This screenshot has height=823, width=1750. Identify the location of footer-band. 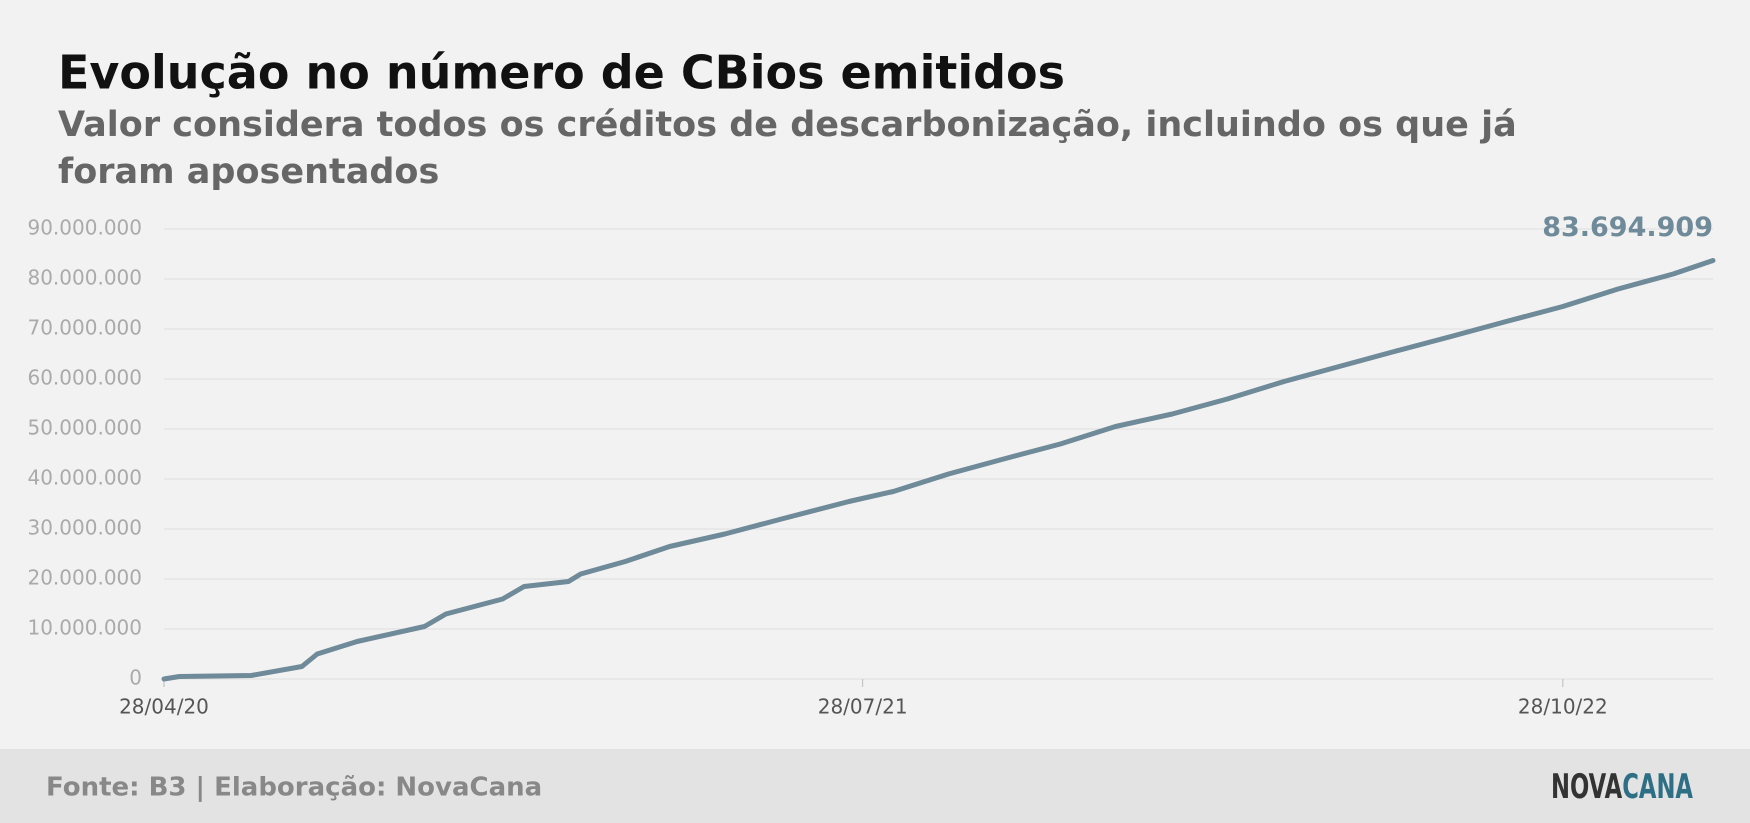
(875, 786).